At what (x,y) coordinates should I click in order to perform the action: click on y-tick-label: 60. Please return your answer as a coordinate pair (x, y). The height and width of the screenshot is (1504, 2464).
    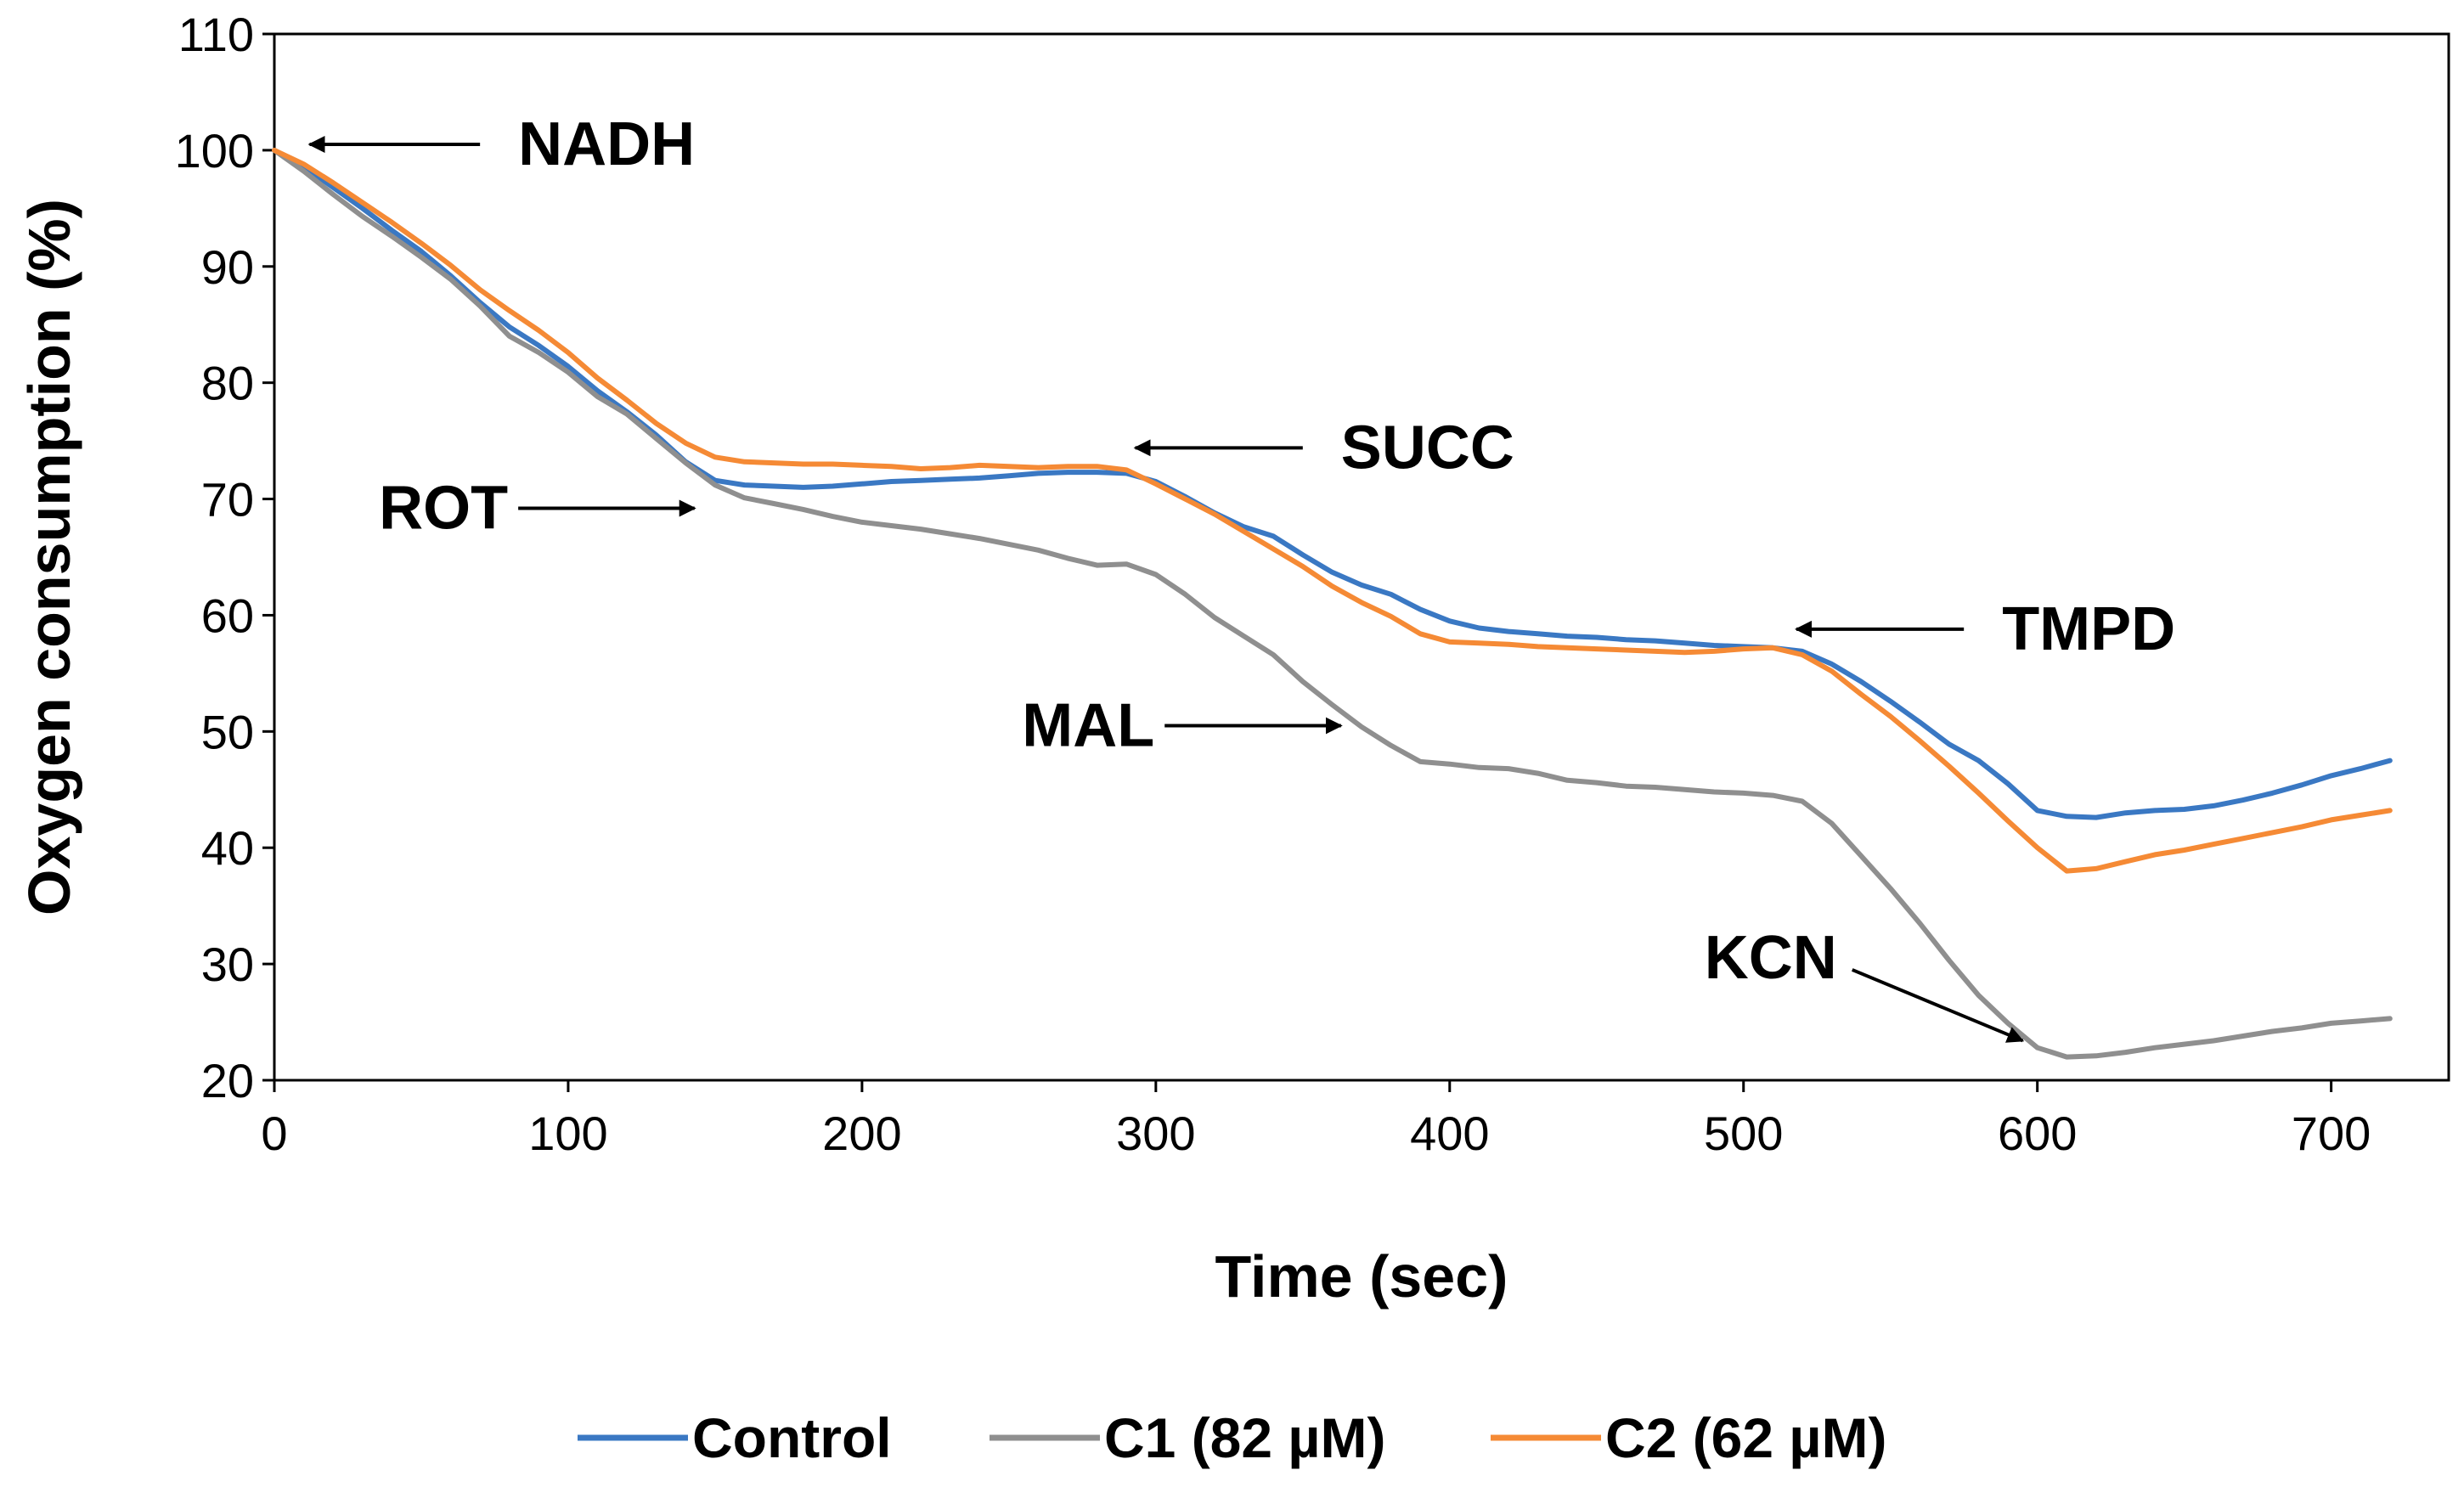
    Looking at the image, I should click on (227, 615).